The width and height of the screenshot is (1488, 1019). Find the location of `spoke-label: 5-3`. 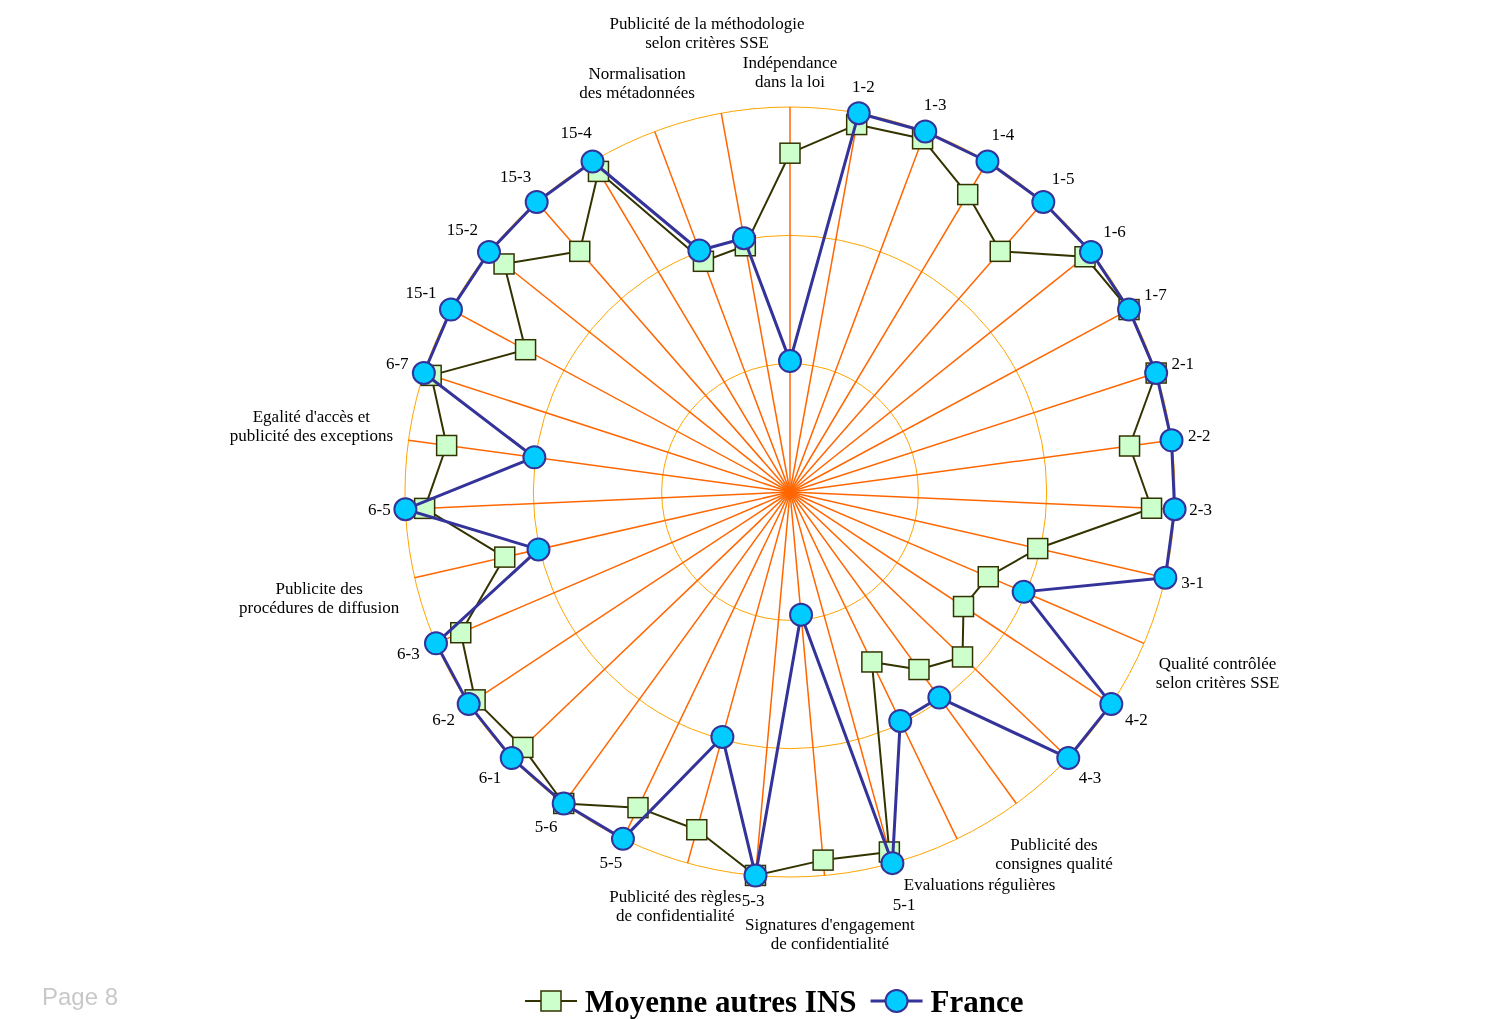

spoke-label: 5-3 is located at coordinates (753, 900).